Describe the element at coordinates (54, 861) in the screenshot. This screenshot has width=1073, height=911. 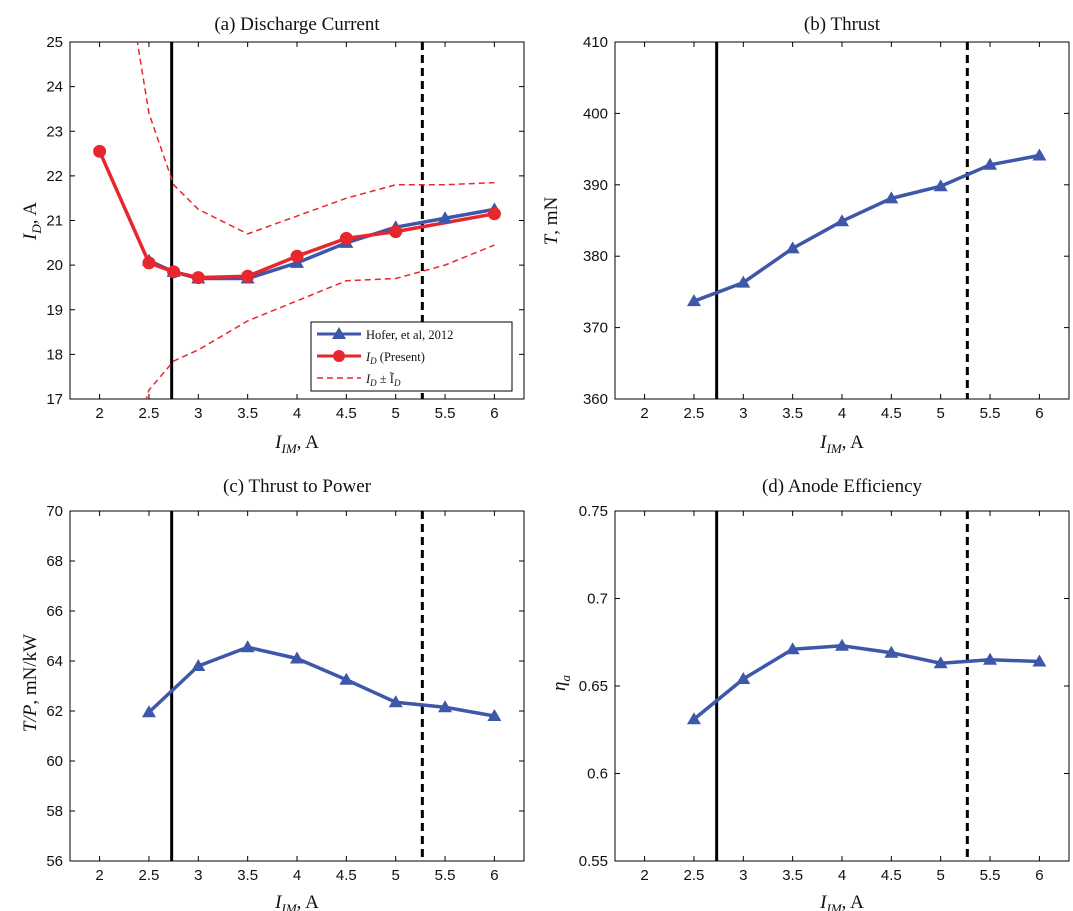
I see `y-tick-label: 56` at that location.